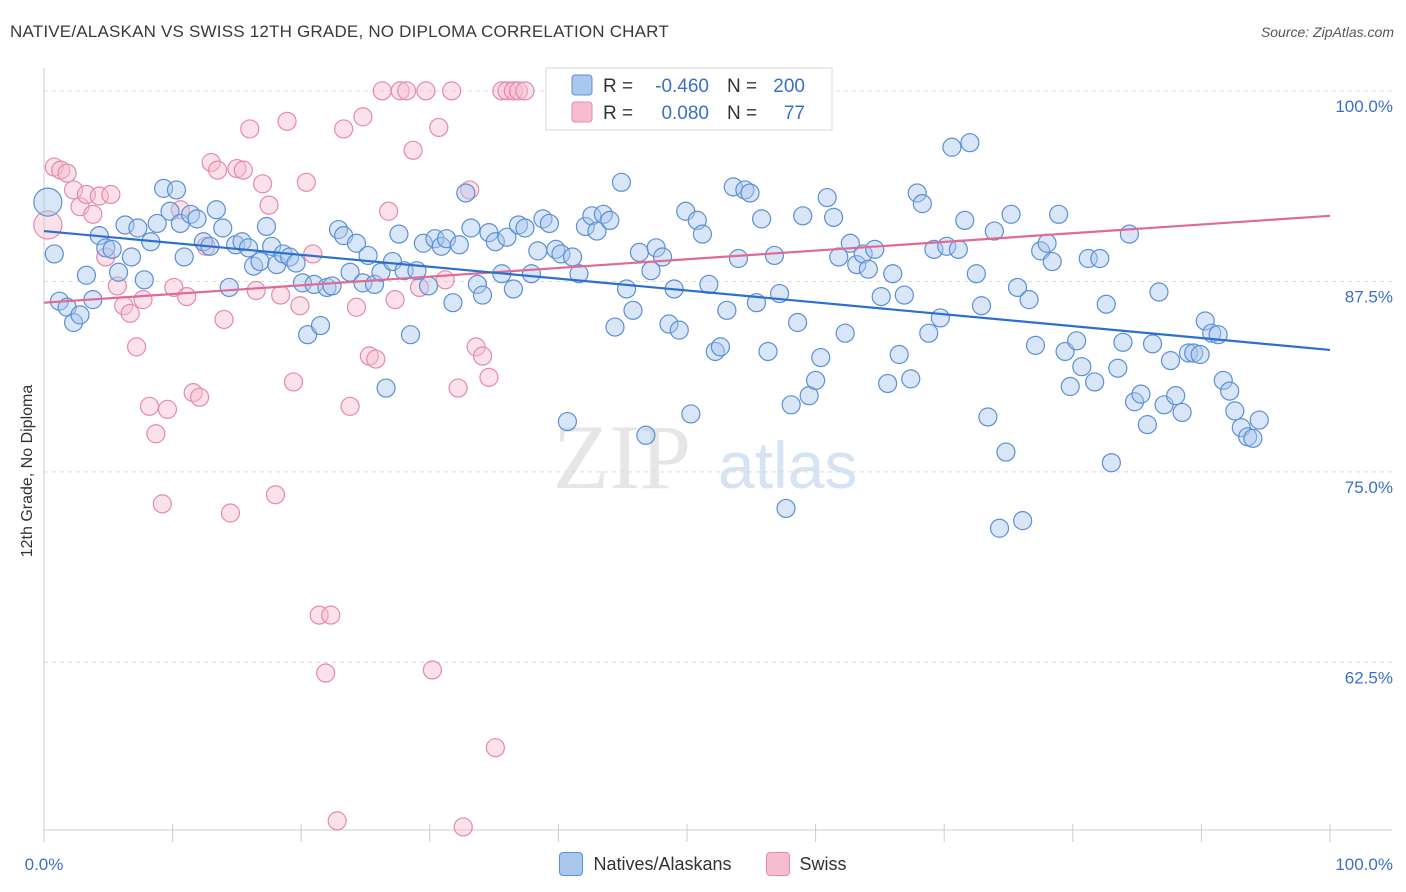 The image size is (1406, 892). I want to click on y-tick-label: 62.5%, so click(1369, 677).